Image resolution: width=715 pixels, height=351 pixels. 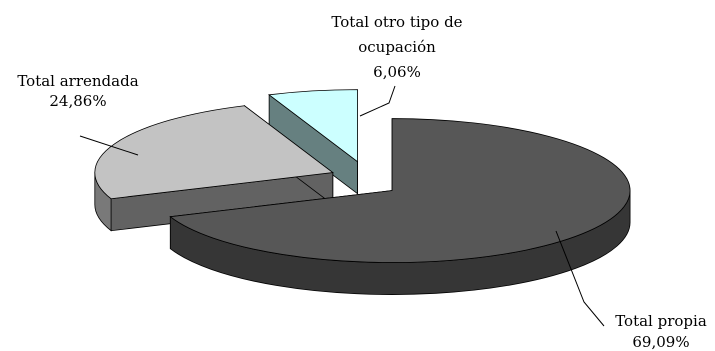 What do you see at coordinates (580, 278) in the screenshot?
I see `leader-line-propia` at bounding box center [580, 278].